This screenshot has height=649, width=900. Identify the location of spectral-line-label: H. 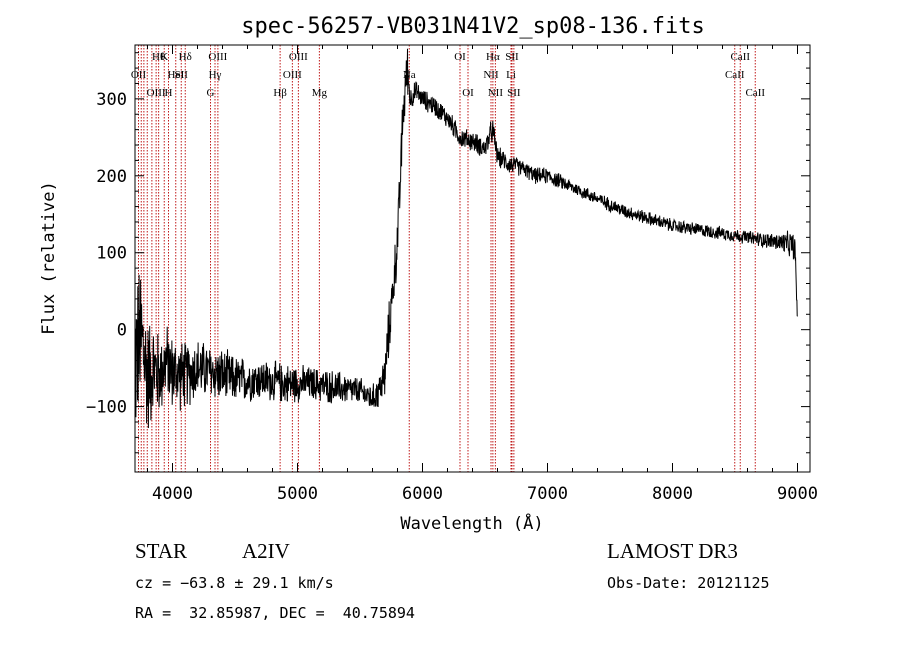
(169, 93).